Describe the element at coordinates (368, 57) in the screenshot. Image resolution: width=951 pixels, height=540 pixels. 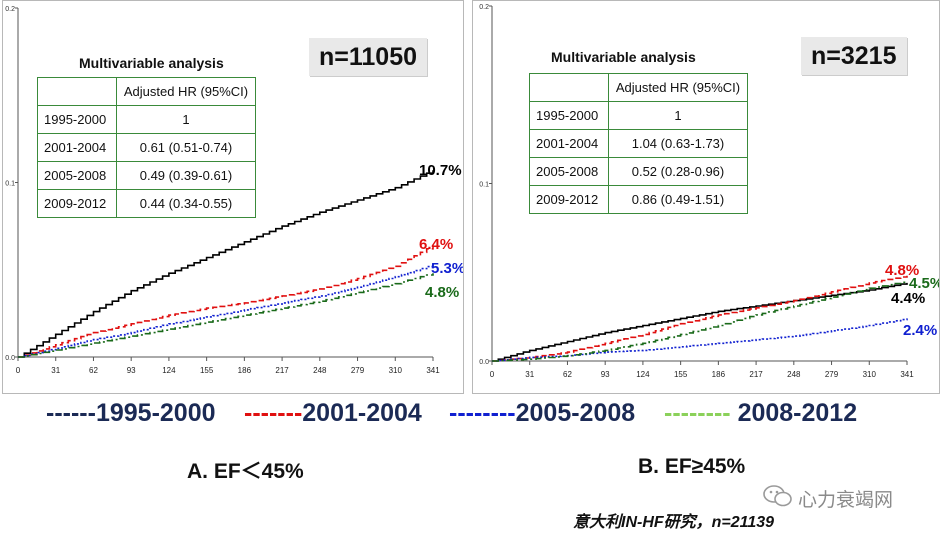
I see `sample-size-label-a: n=11050` at that location.